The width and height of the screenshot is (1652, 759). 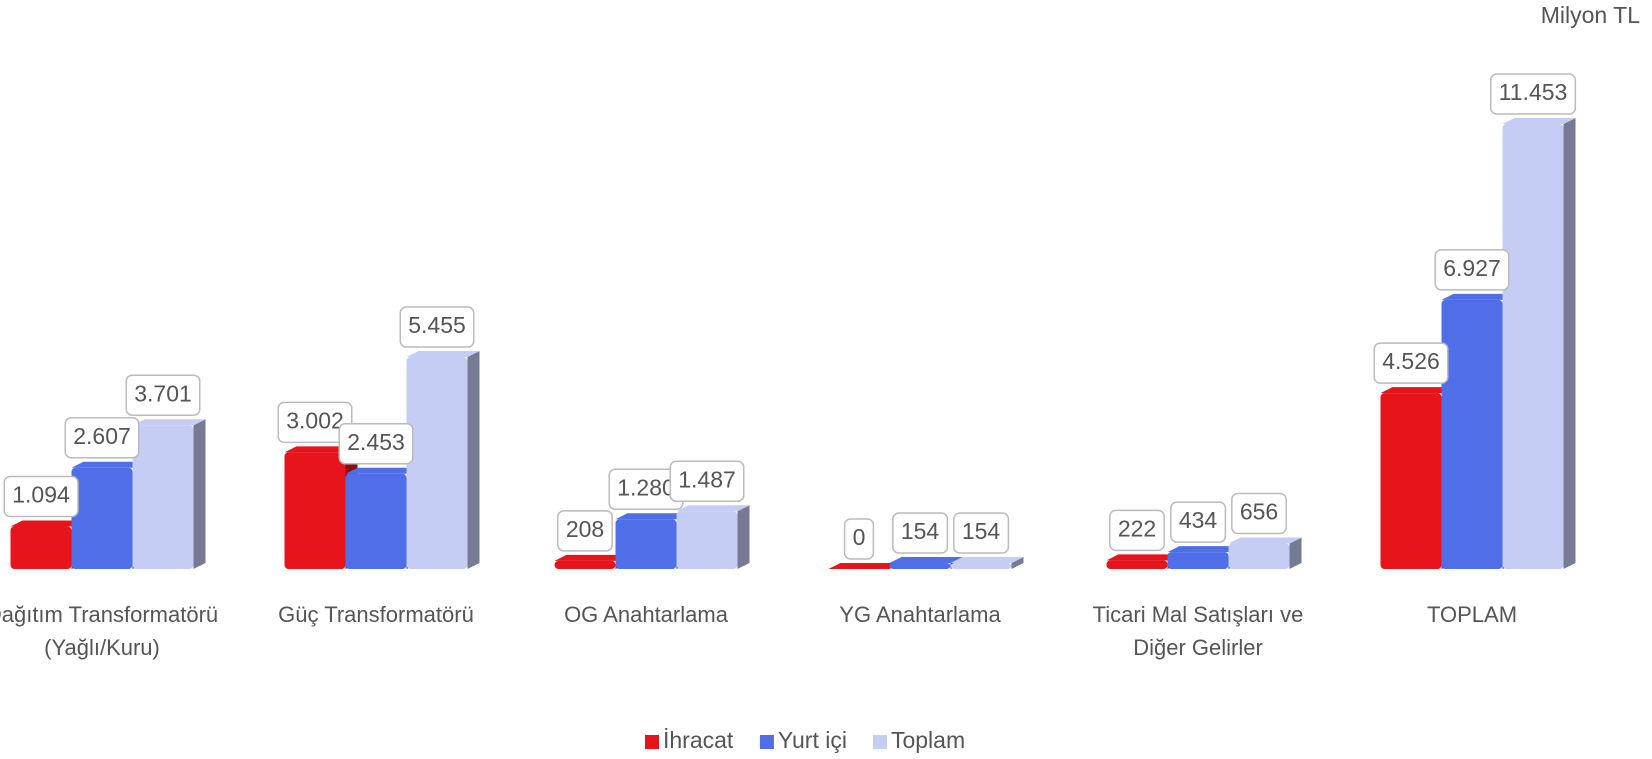 I want to click on x-tick-label: YG Anahtarlama, so click(x=920, y=614).